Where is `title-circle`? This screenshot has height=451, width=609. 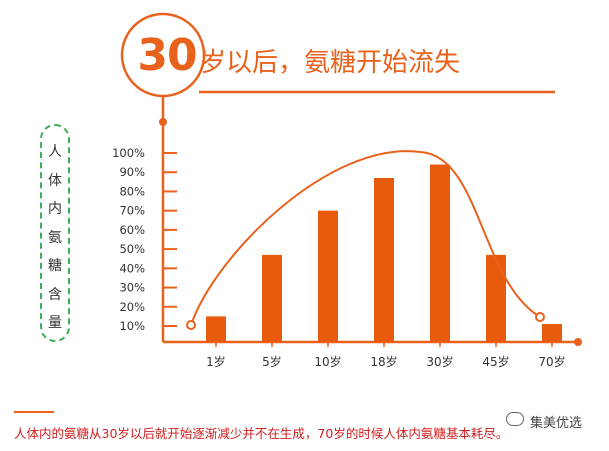
title-circle is located at coordinates (163, 55).